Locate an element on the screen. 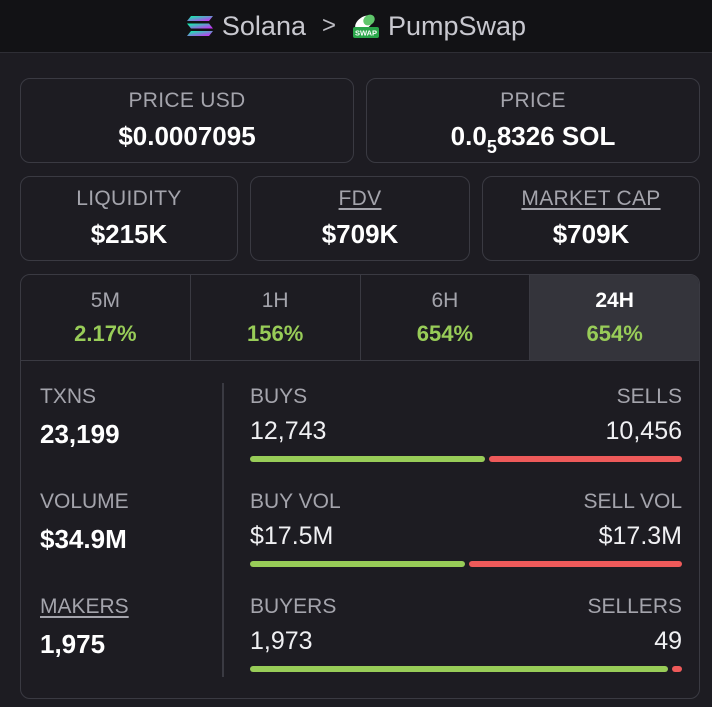 This screenshot has height=707, width=712. makers-stat: MAKERS 1,975 is located at coordinates (84, 627).